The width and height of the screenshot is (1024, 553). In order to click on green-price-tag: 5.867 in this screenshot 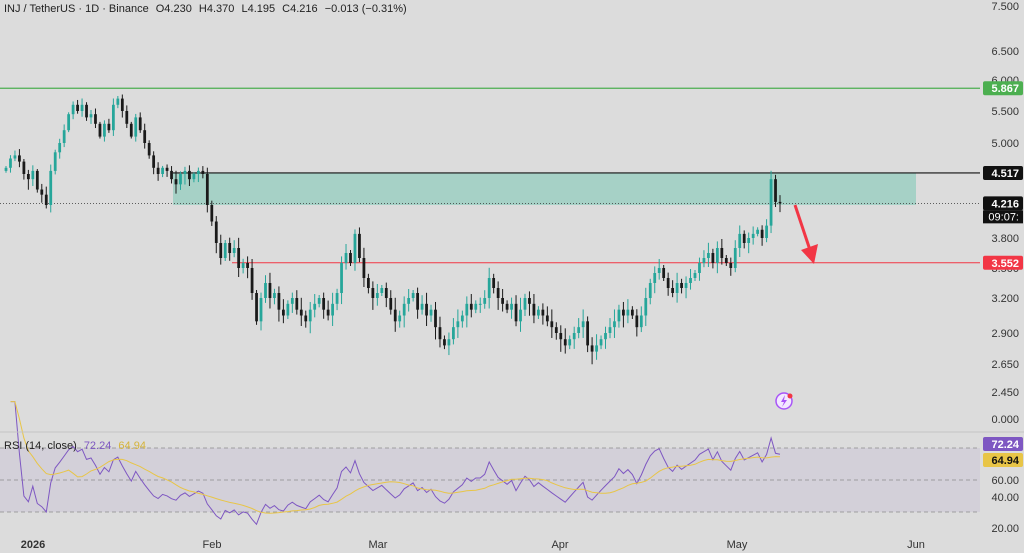, I will do `click(1003, 88)`.